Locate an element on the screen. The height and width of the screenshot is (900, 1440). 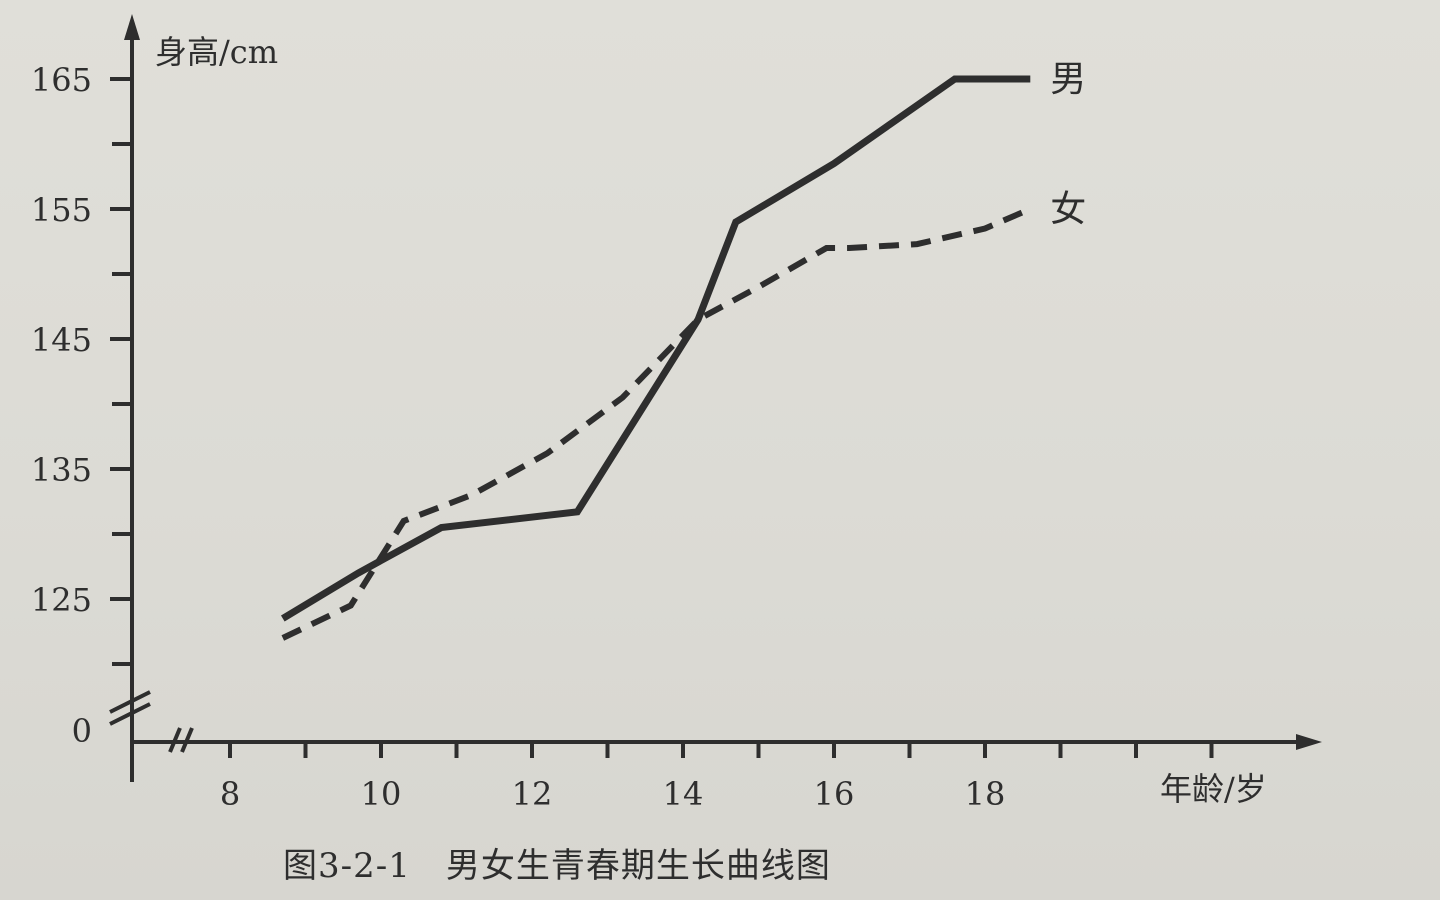
y-axis-arrow is located at coordinates (132, 27).